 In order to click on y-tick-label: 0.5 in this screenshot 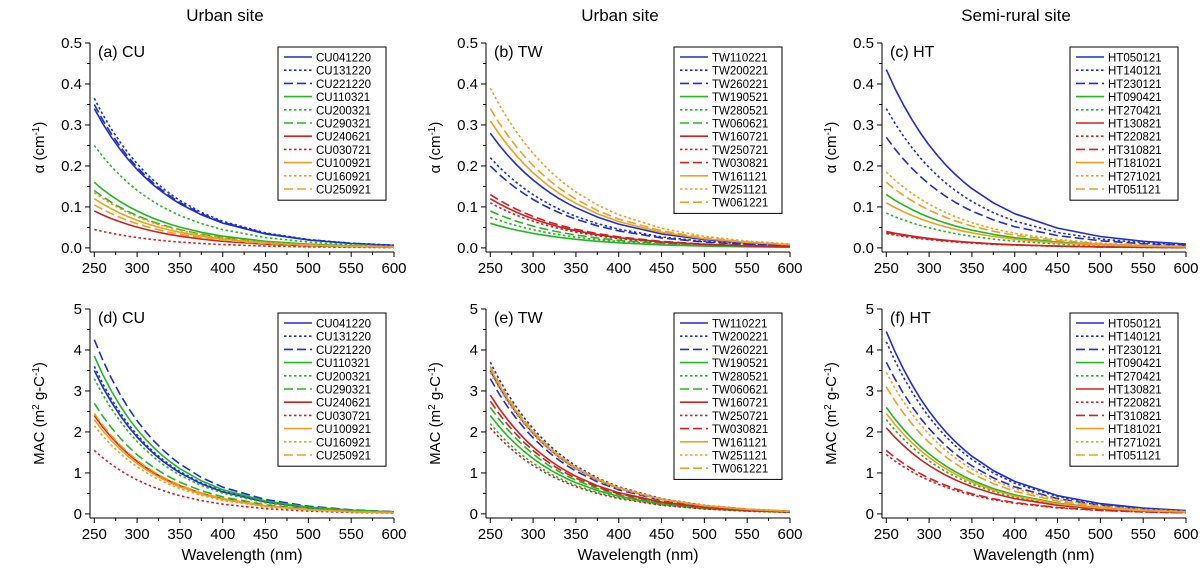, I will do `click(71, 43)`.